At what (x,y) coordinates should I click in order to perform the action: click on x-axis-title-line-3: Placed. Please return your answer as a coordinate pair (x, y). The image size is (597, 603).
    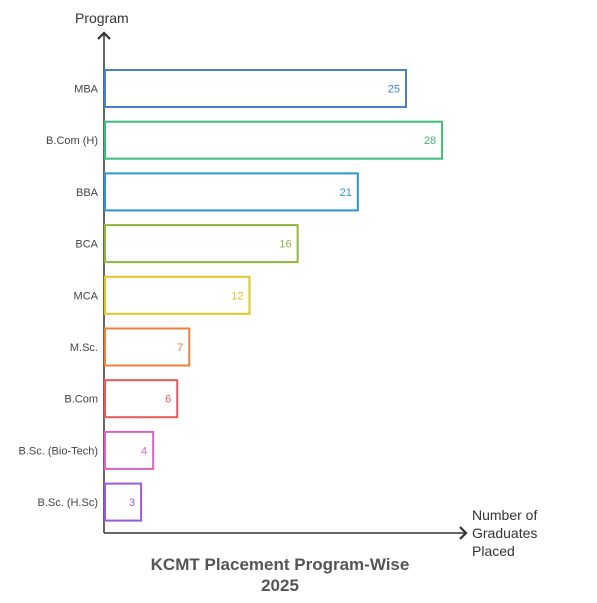
    Looking at the image, I should click on (493, 551).